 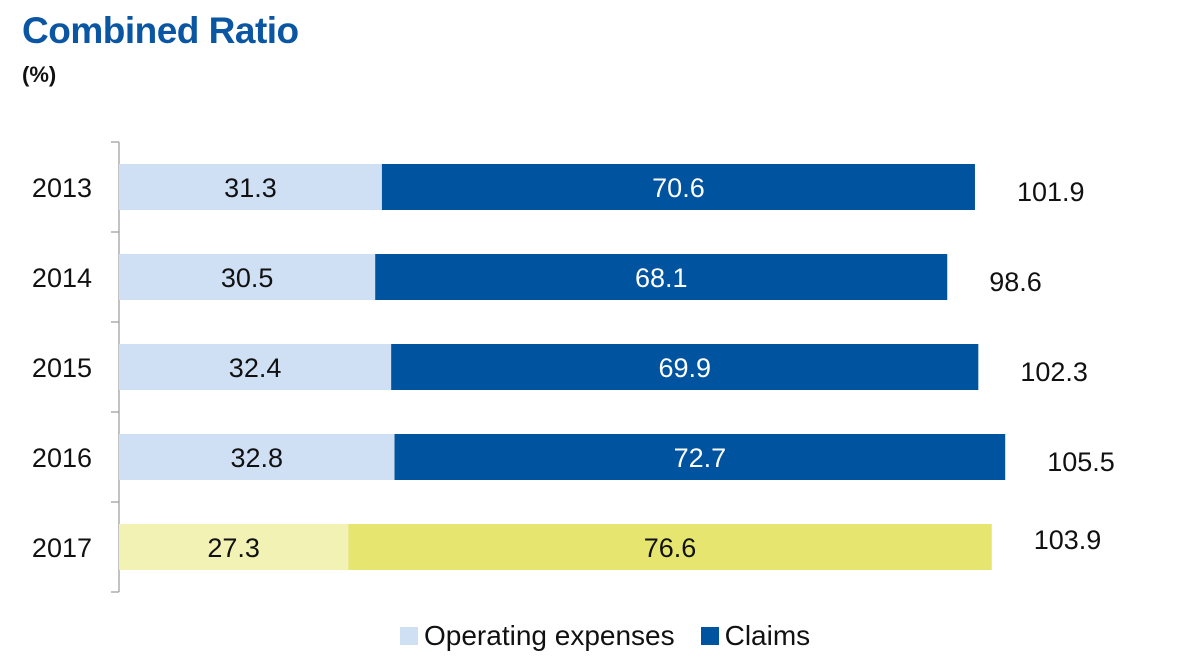 I want to click on legend-item-operating-expenses: Operating expenses, so click(x=537, y=636).